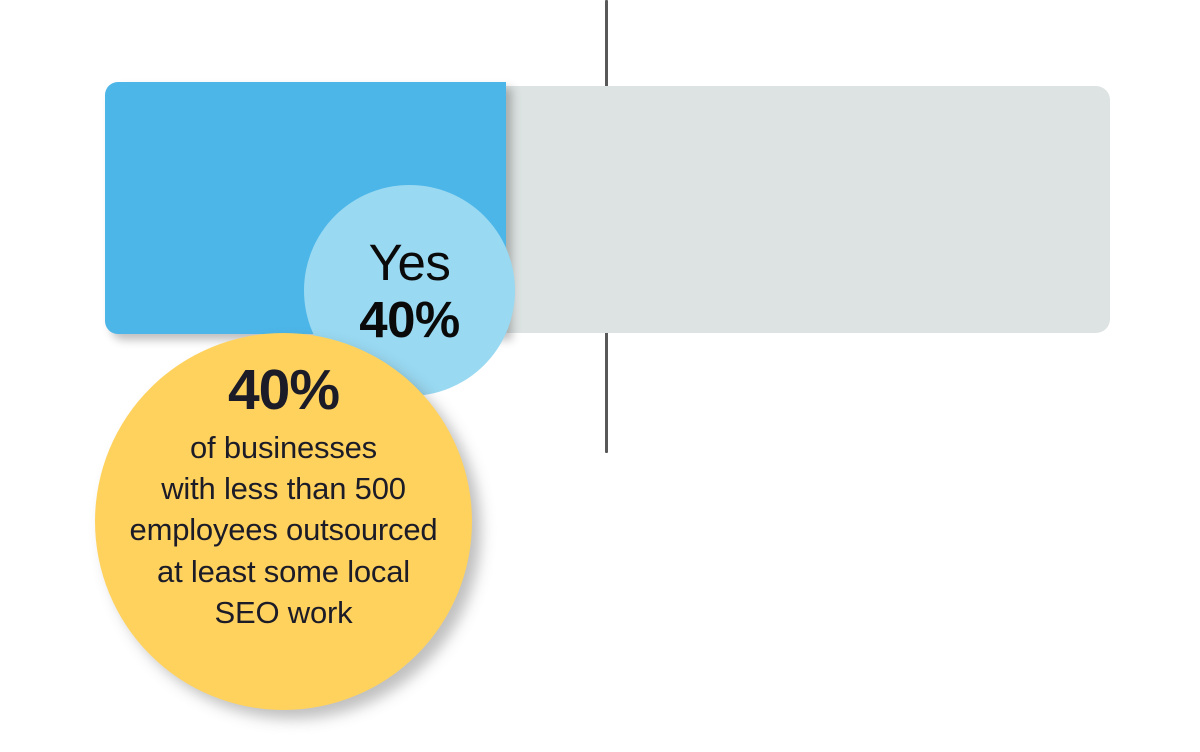 Image resolution: width=1200 pixels, height=752 pixels. I want to click on bubble-yes-value: 40%, so click(409, 319).